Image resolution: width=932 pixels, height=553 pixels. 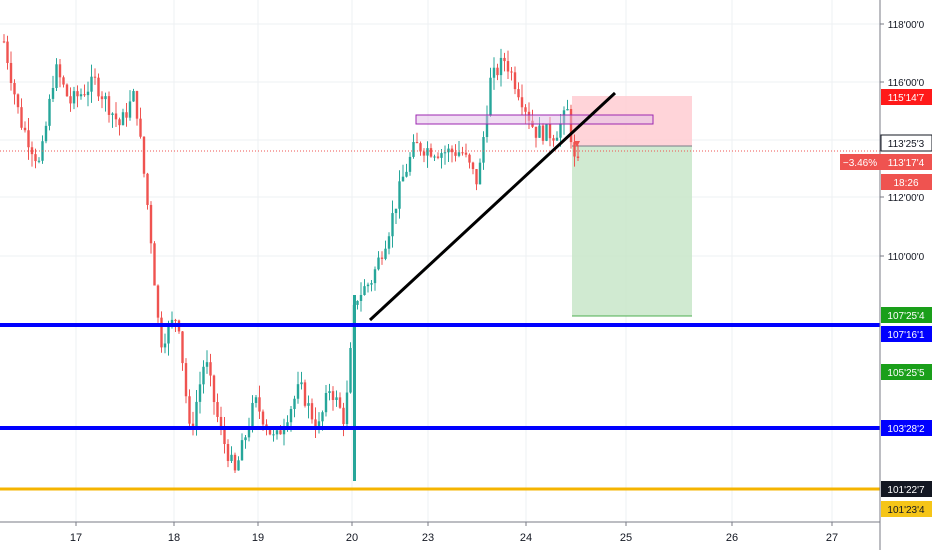 I want to click on price-badge-label: 107'25'4, so click(x=906, y=316).